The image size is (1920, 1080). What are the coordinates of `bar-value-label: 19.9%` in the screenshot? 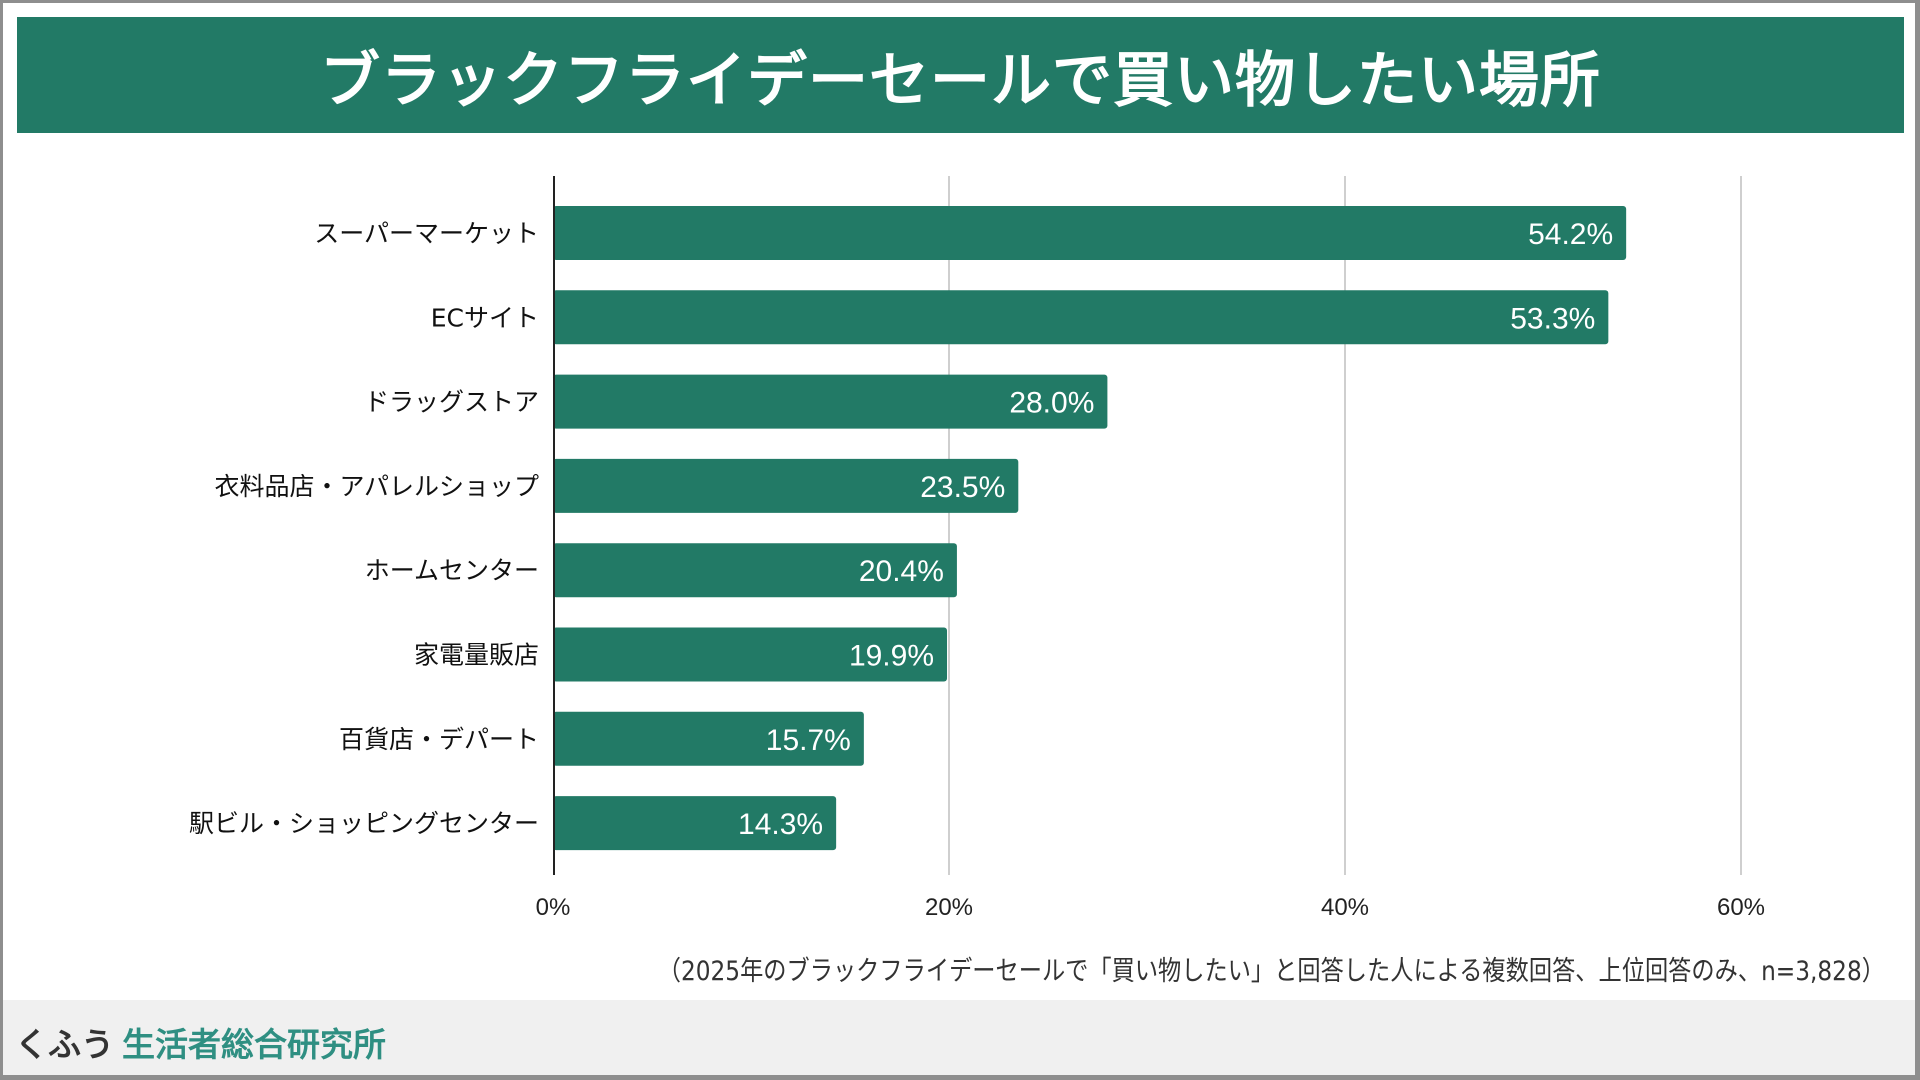 It's located at (891, 656).